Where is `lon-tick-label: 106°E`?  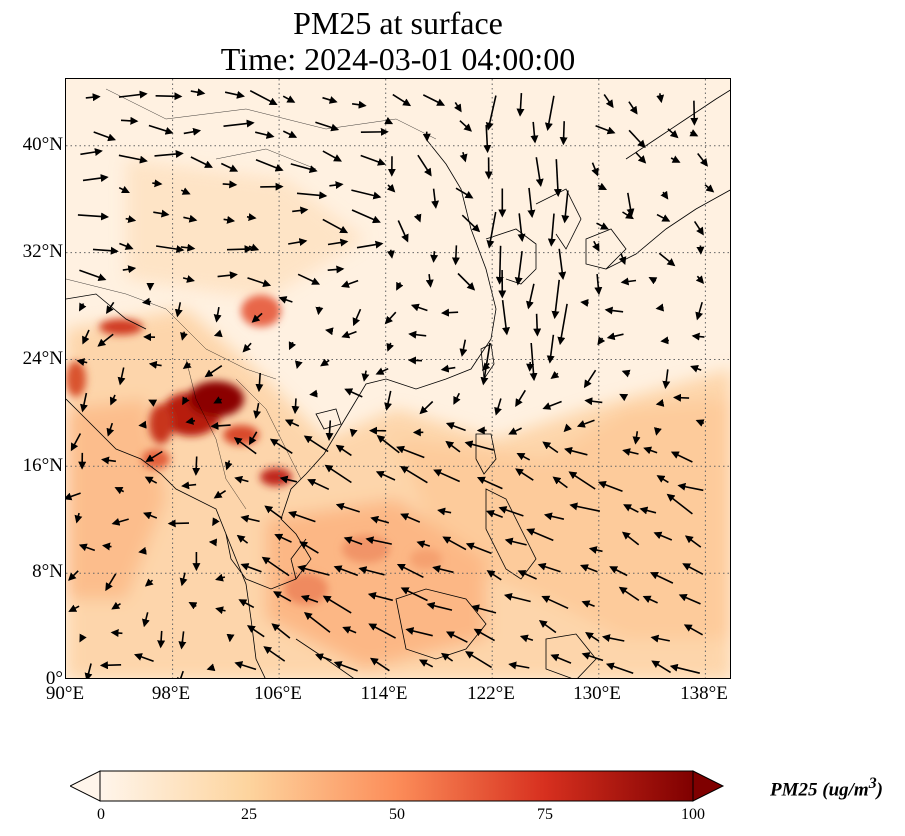 lon-tick-label: 106°E is located at coordinates (278, 693).